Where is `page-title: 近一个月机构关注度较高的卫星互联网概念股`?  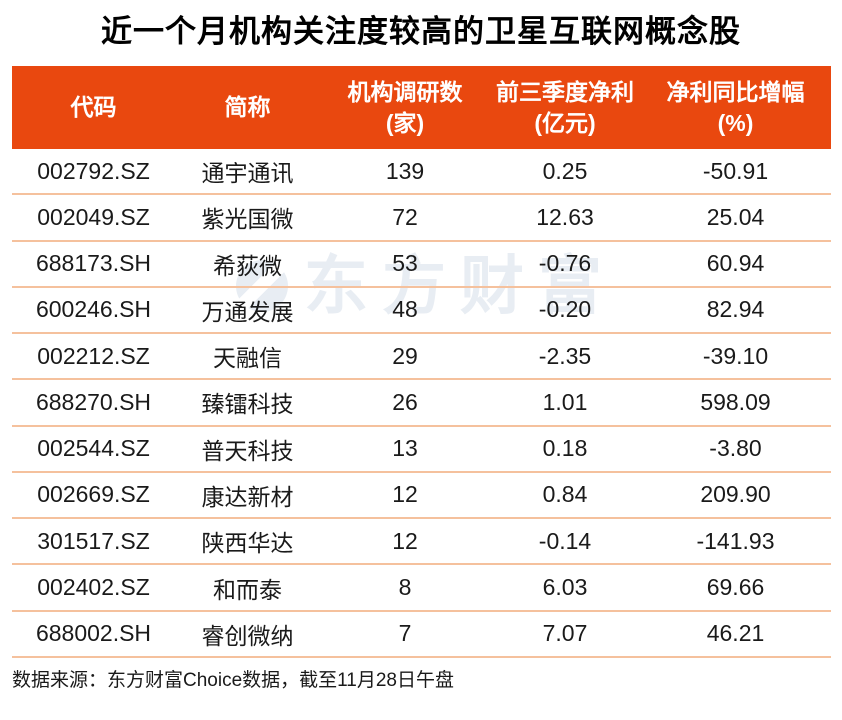 page-title: 近一个月机构关注度较高的卫星互联网概念股 is located at coordinates (421, 31).